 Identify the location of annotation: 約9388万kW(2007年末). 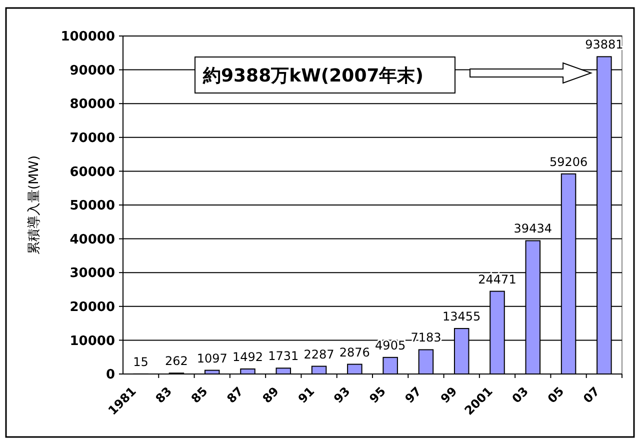
(313, 75).